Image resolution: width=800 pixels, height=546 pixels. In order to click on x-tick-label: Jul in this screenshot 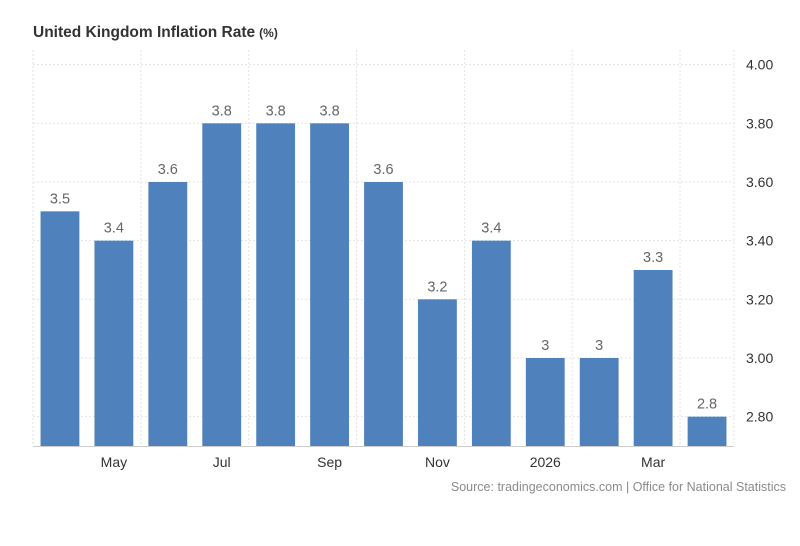, I will do `click(222, 462)`.